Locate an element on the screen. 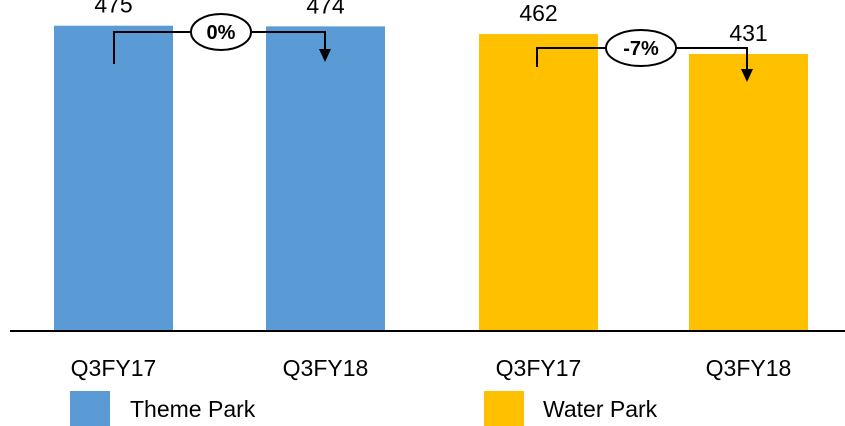 The height and width of the screenshot is (426, 845). category-label-2: Q3FY17 is located at coordinates (539, 368).